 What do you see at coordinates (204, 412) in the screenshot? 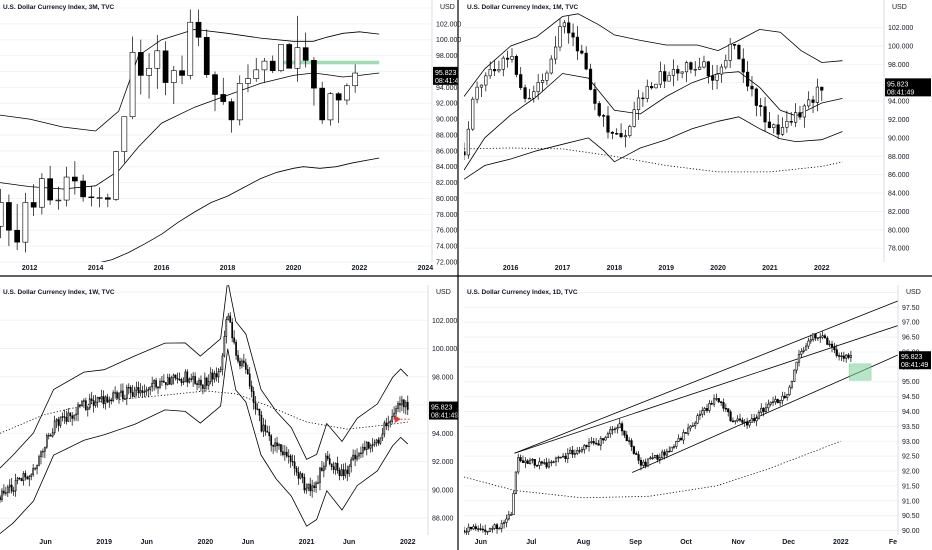
I see `long-moving-average` at bounding box center [204, 412].